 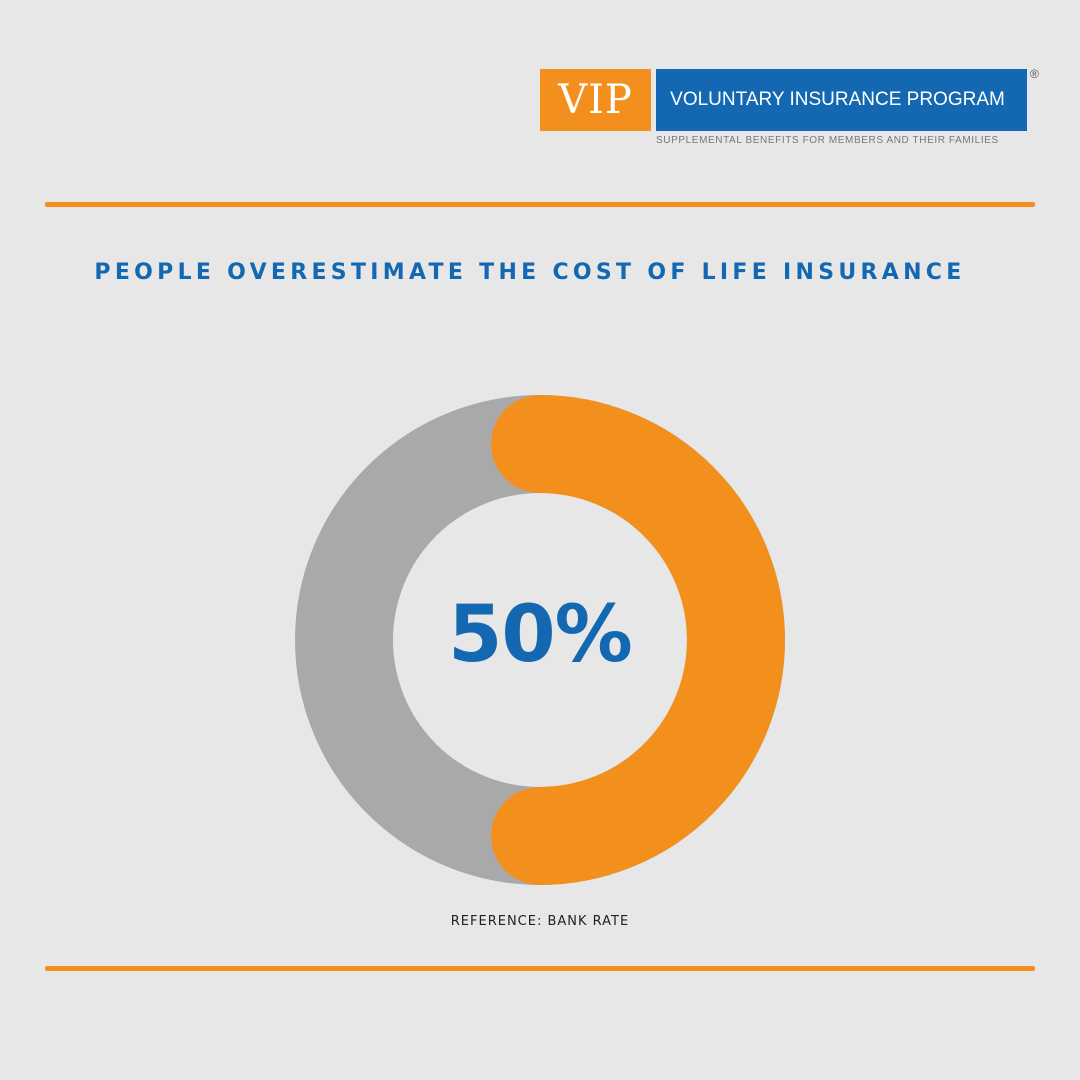 I want to click on registered-mark: ®, so click(x=1034, y=74).